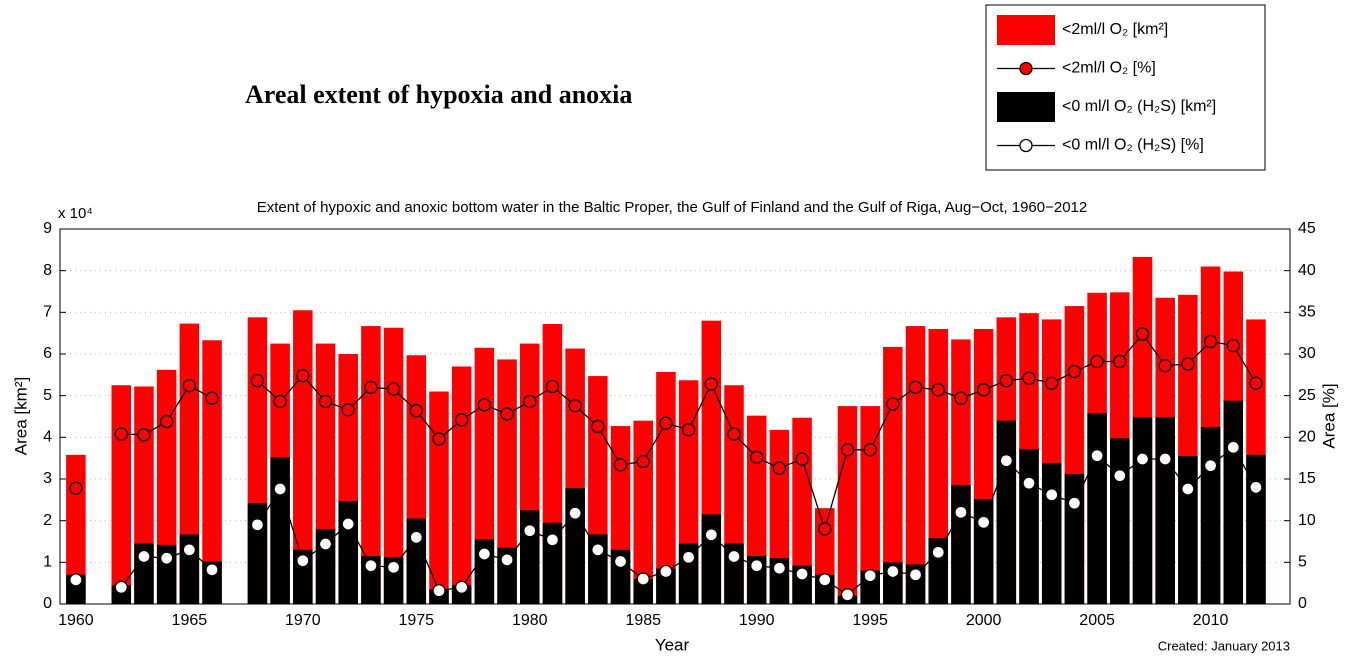 This screenshot has width=1354, height=659. I want to click on y2-tick-label: 45, so click(1307, 228).